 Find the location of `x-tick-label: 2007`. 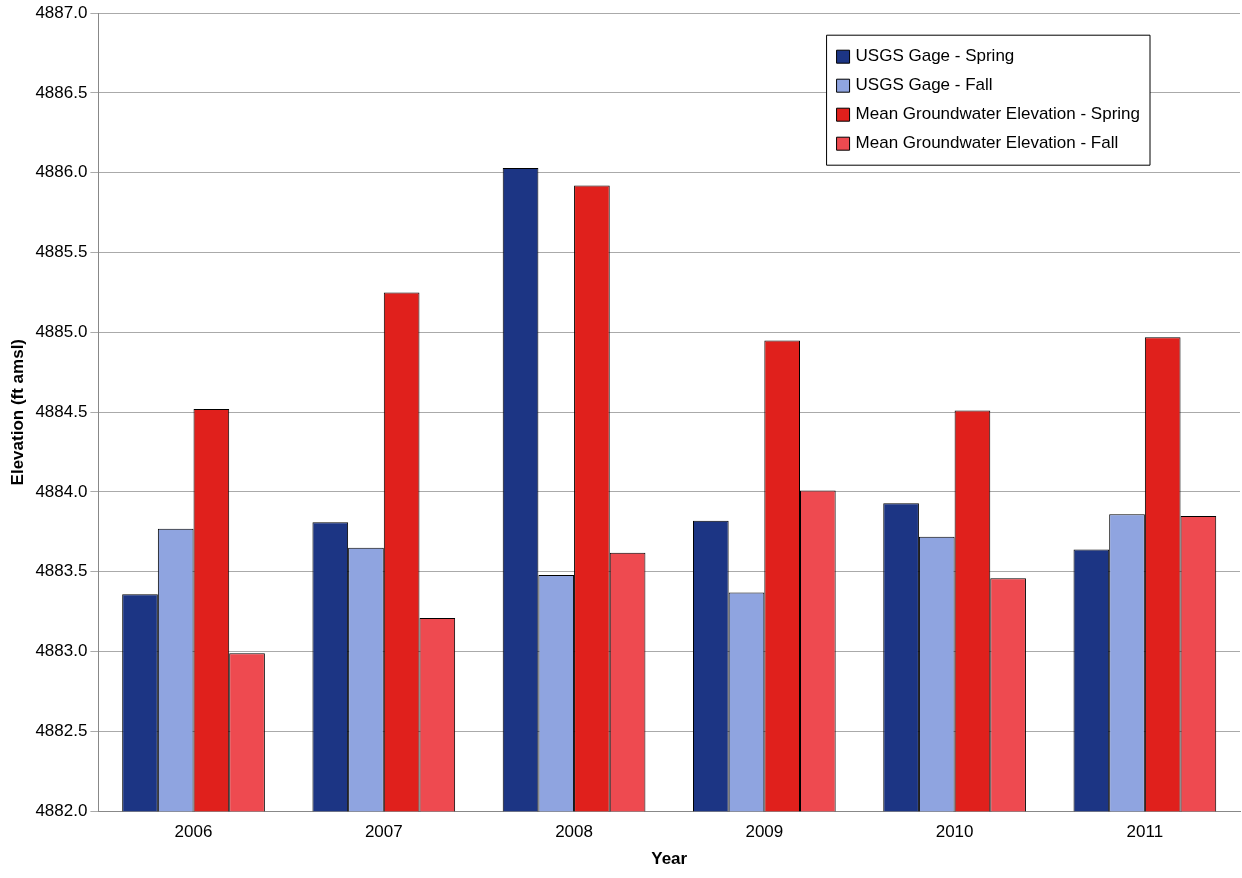

x-tick-label: 2007 is located at coordinates (383, 832).